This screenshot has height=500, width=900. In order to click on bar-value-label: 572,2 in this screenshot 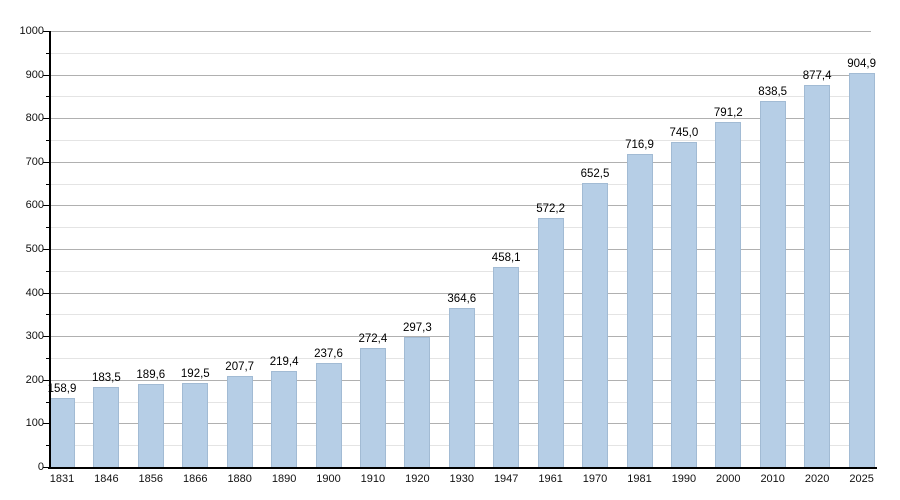, I will do `click(550, 208)`.